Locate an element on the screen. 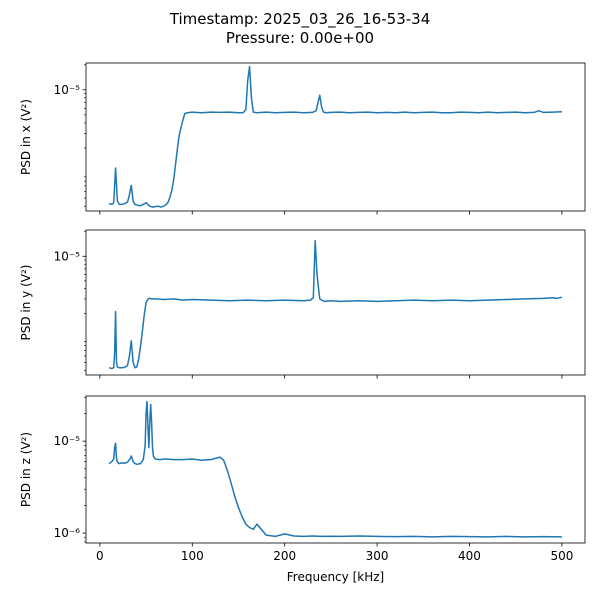  panel-z-x-tick-label: 200 is located at coordinates (284, 556).